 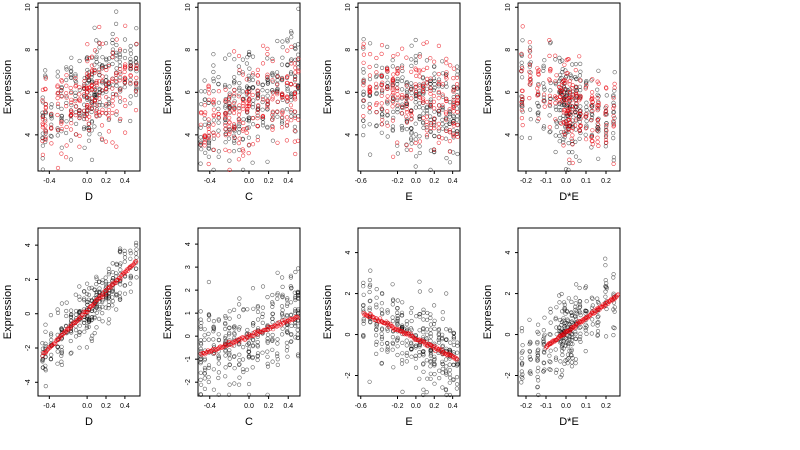 I want to click on x-tick-label: 0.4, so click(x=288, y=181).